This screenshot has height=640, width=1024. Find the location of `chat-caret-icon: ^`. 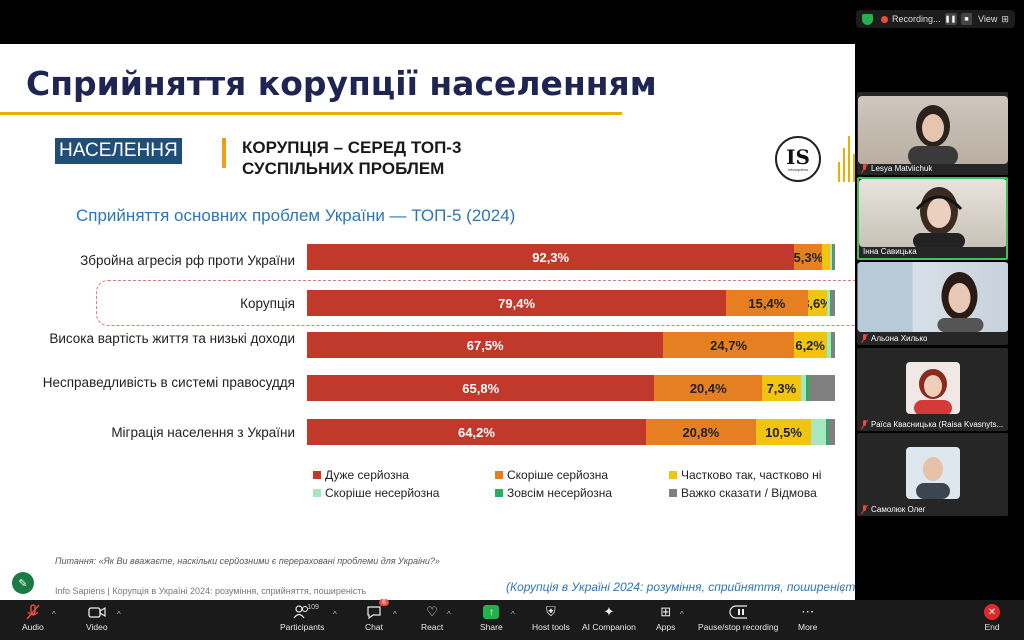

chat-caret-icon: ^ is located at coordinates (395, 614).